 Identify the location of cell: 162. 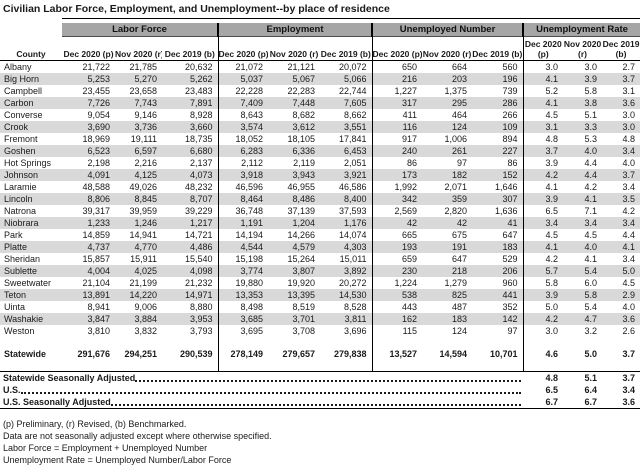
(397, 319).